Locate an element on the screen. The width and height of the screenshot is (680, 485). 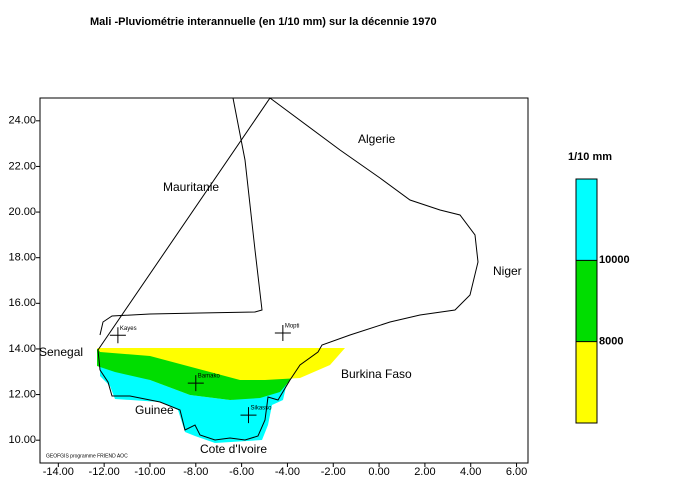
y-tick-label: 24.00 is located at coordinates (22, 121).